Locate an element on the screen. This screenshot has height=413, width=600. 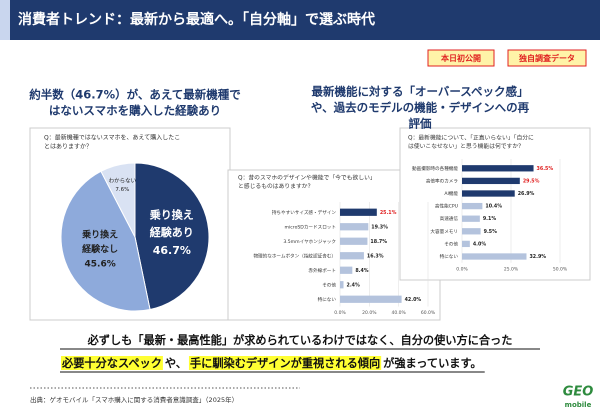
value-label: 2.4% is located at coordinates (353, 285).